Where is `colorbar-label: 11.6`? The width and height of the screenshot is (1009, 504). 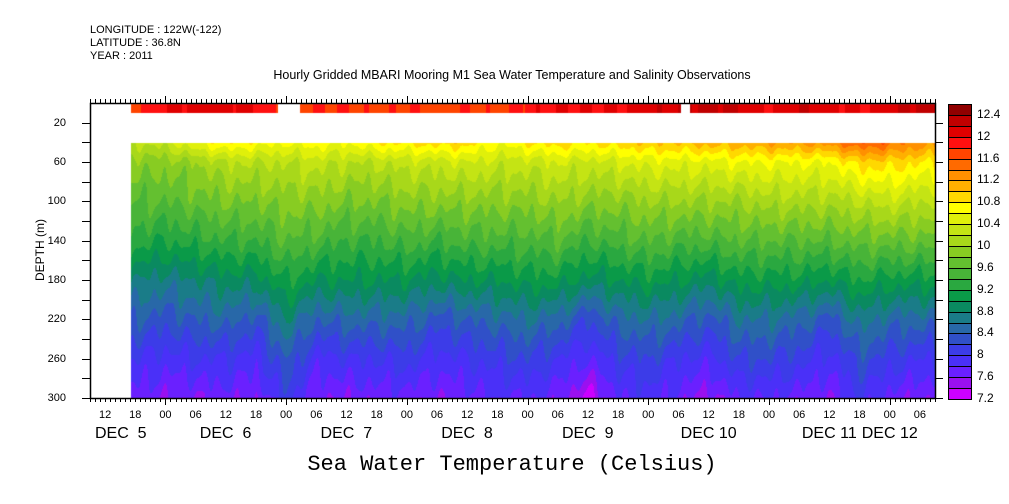 colorbar-label: 11.6 is located at coordinates (988, 157).